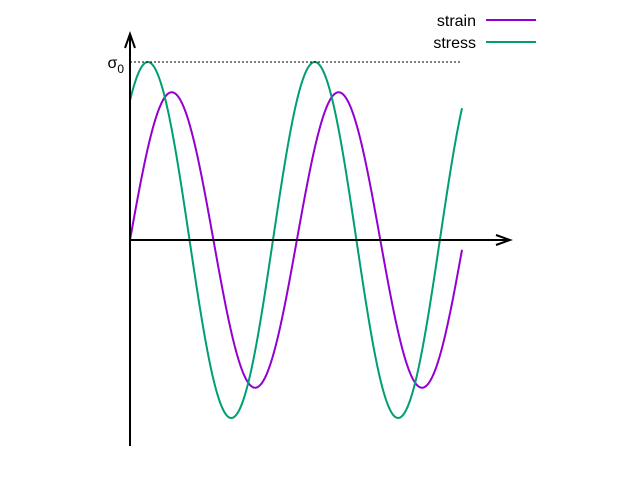 This screenshot has height=480, width=640. What do you see at coordinates (112, 63) in the screenshot?
I see `sigma-symbol: σ` at bounding box center [112, 63].